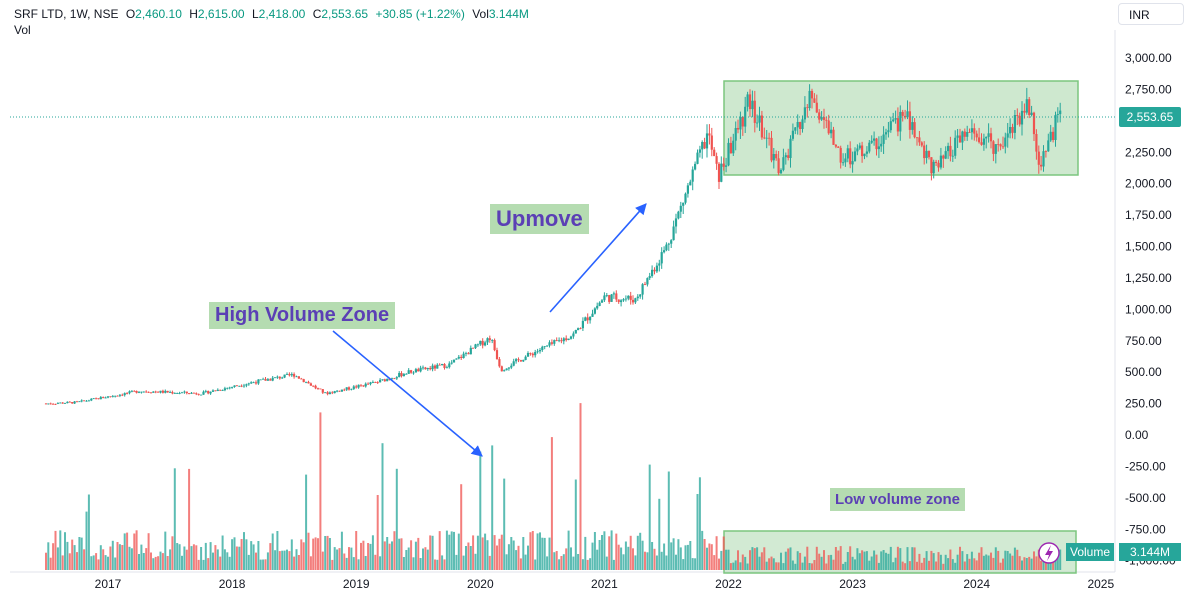 The image size is (1200, 612). What do you see at coordinates (1151, 14) in the screenshot?
I see `currency-button: INR` at bounding box center [1151, 14].